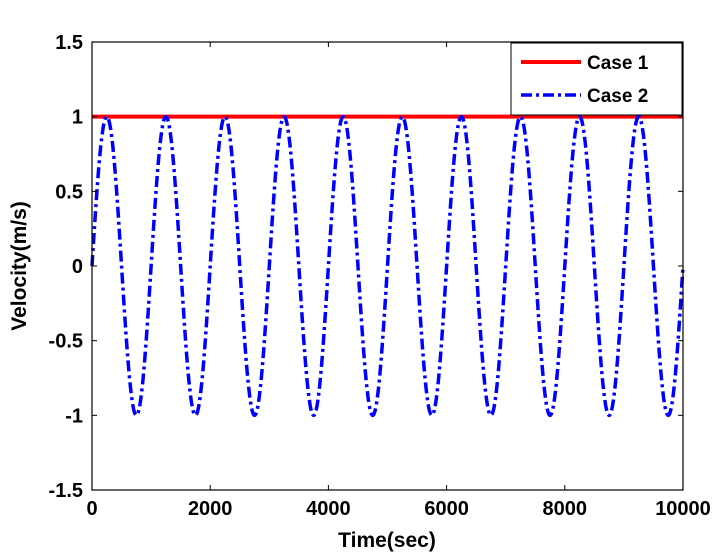  I want to click on x-tick-label: 6000, so click(446, 509).